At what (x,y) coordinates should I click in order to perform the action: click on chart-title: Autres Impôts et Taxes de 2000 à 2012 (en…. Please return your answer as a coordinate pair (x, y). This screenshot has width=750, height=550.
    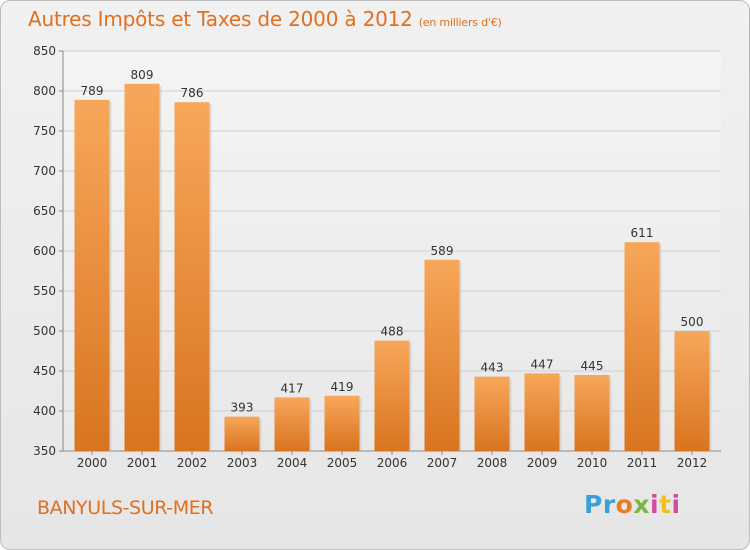
    Looking at the image, I should click on (265, 19).